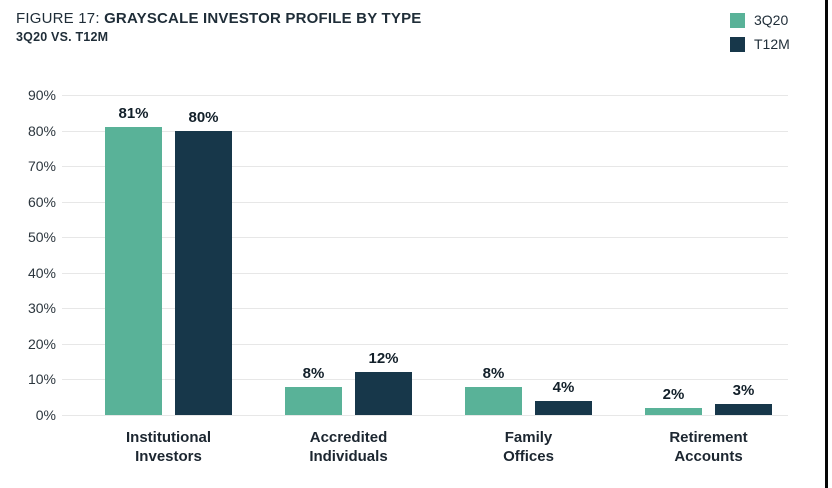  Describe the element at coordinates (563, 387) in the screenshot. I see `value-label-t12m-3: 4%` at that location.